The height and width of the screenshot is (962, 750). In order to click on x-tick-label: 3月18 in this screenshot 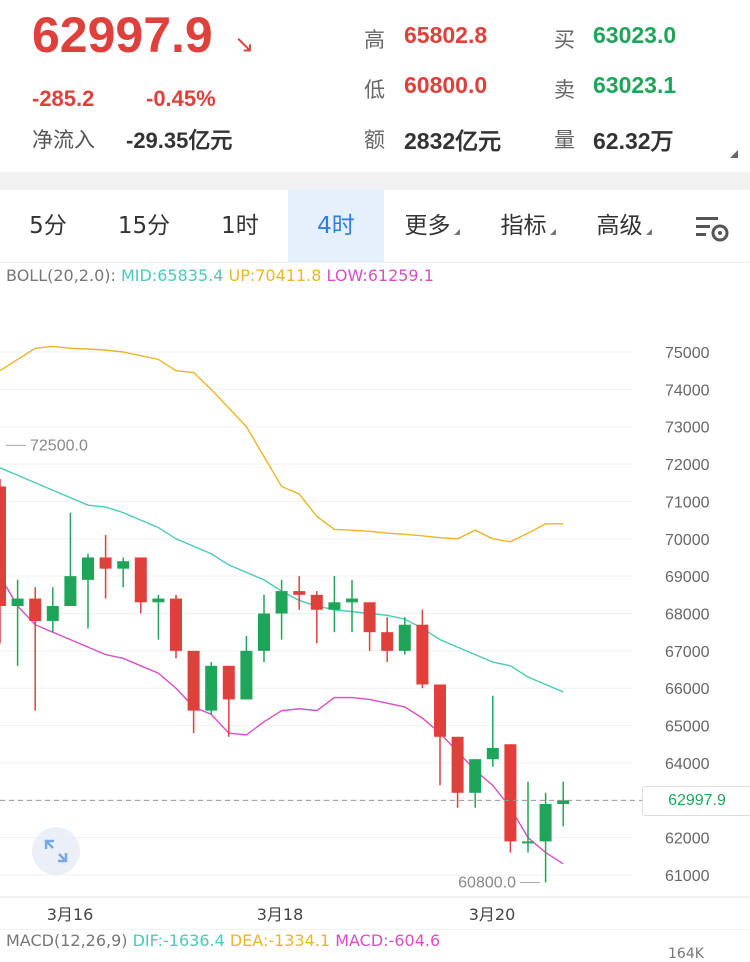, I will do `click(280, 914)`.